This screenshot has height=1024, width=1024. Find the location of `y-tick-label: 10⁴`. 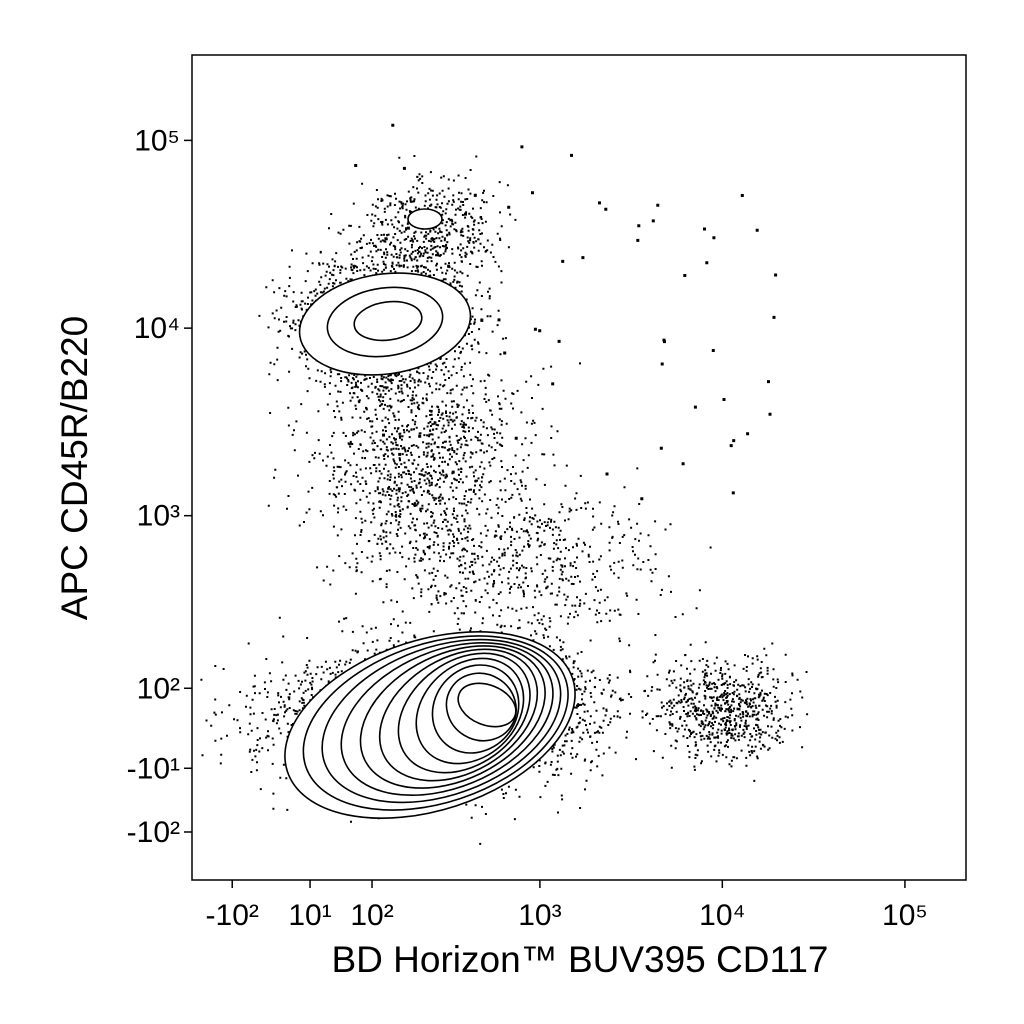

y-tick-label: 10⁴ is located at coordinates (157, 328).